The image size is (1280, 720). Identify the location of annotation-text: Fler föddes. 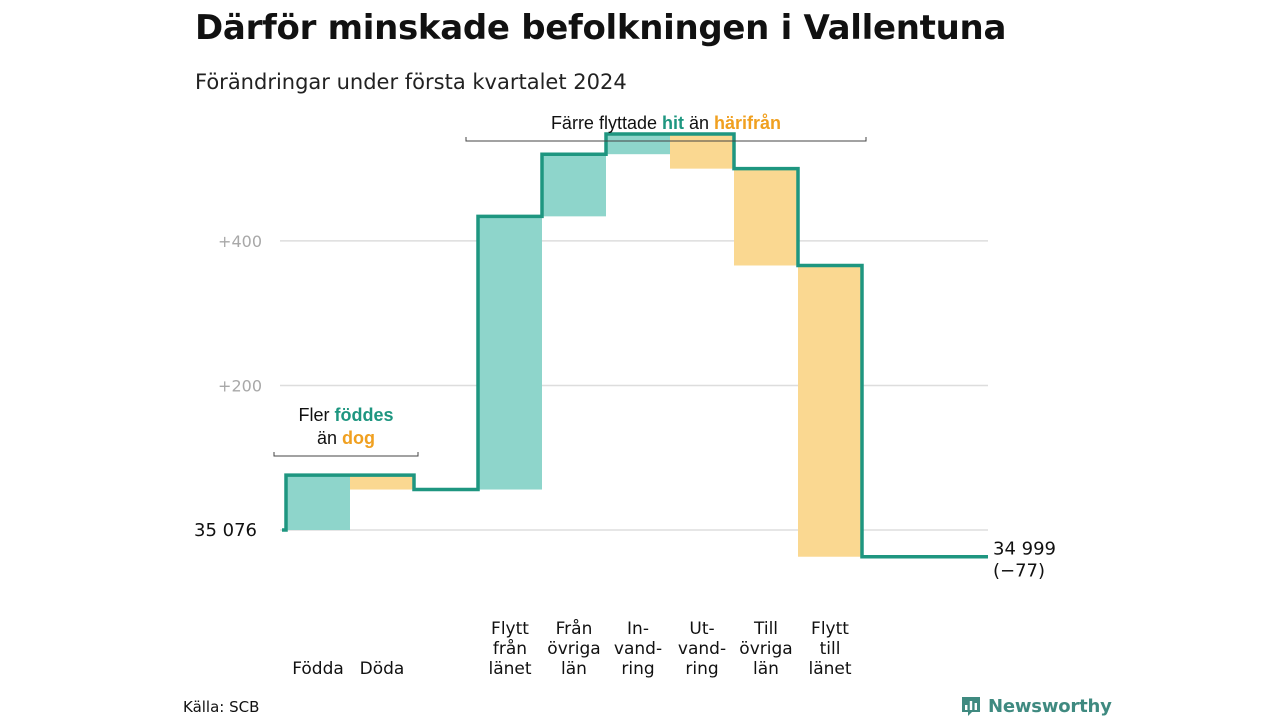
(345, 415).